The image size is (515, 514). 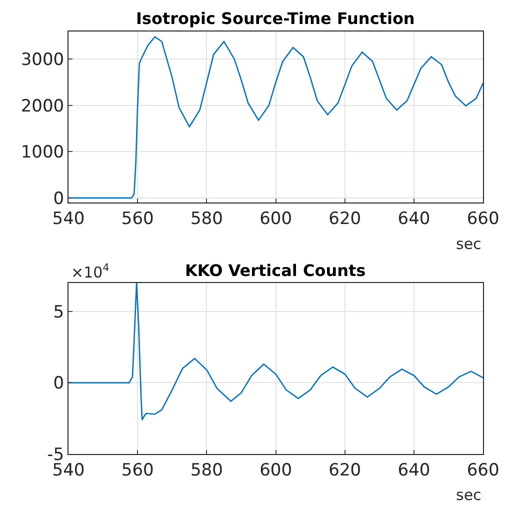 I want to click on chart-title: Isotropic Source-Time Function, so click(x=275, y=18).